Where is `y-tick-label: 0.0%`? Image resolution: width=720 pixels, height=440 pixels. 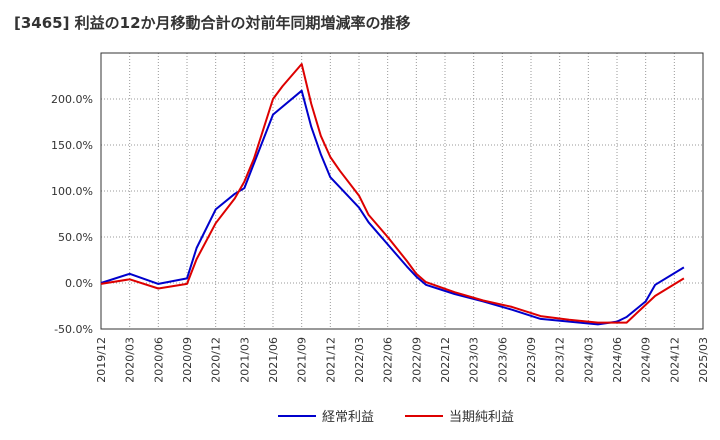 y-tick-label: 0.0% is located at coordinates (79, 283).